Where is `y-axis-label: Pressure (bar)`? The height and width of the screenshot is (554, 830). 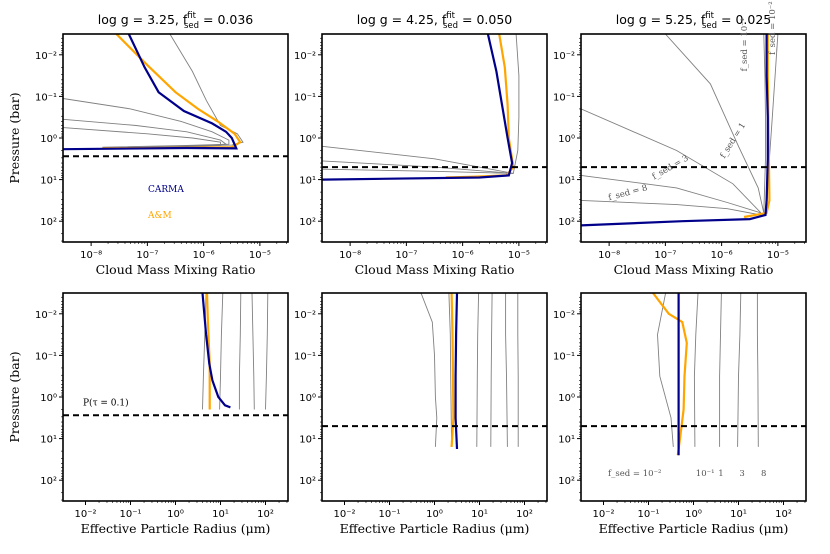 y-axis-label: Pressure (bar) is located at coordinates (14, 396).